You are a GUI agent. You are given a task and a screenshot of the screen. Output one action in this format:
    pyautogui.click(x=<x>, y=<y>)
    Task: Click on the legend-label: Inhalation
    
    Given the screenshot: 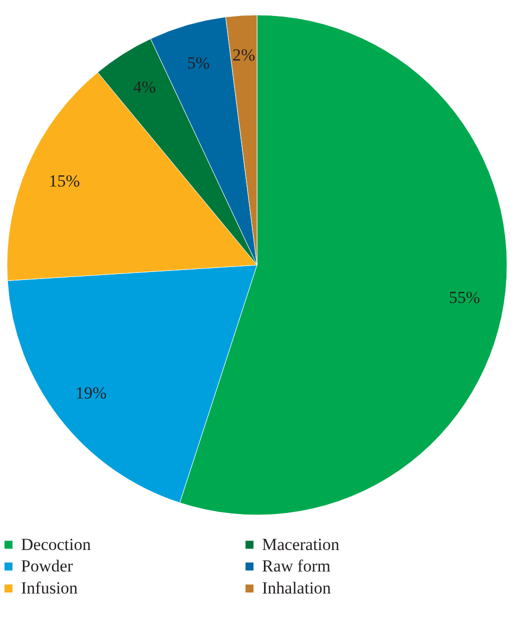 What is the action you would take?
    pyautogui.click(x=297, y=588)
    